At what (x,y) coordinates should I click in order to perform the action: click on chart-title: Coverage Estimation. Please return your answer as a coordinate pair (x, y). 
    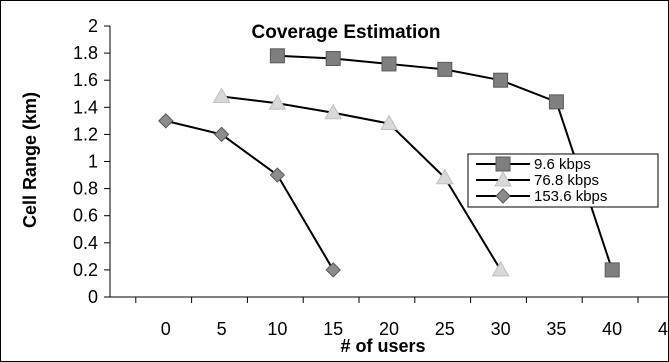
    Looking at the image, I should click on (346, 32).